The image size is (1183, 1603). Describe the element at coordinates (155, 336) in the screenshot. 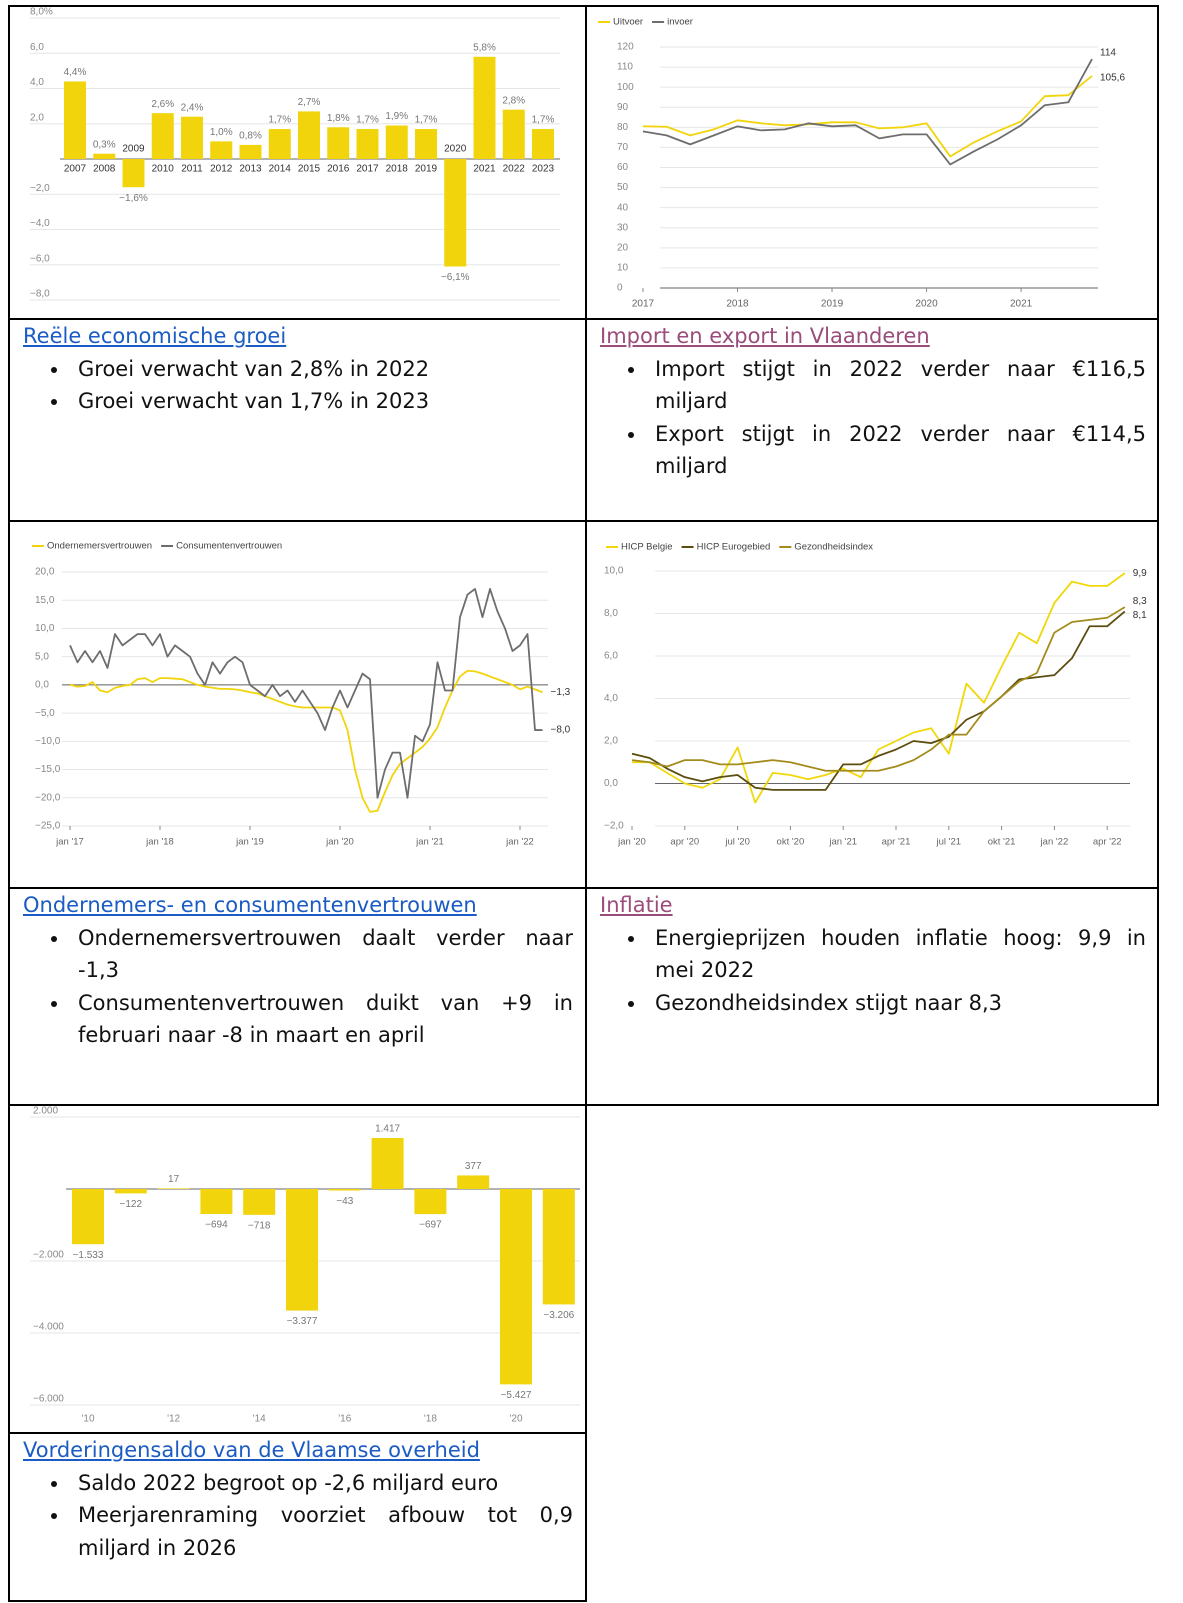

I see `section-heading: Reële economische groei` at that location.